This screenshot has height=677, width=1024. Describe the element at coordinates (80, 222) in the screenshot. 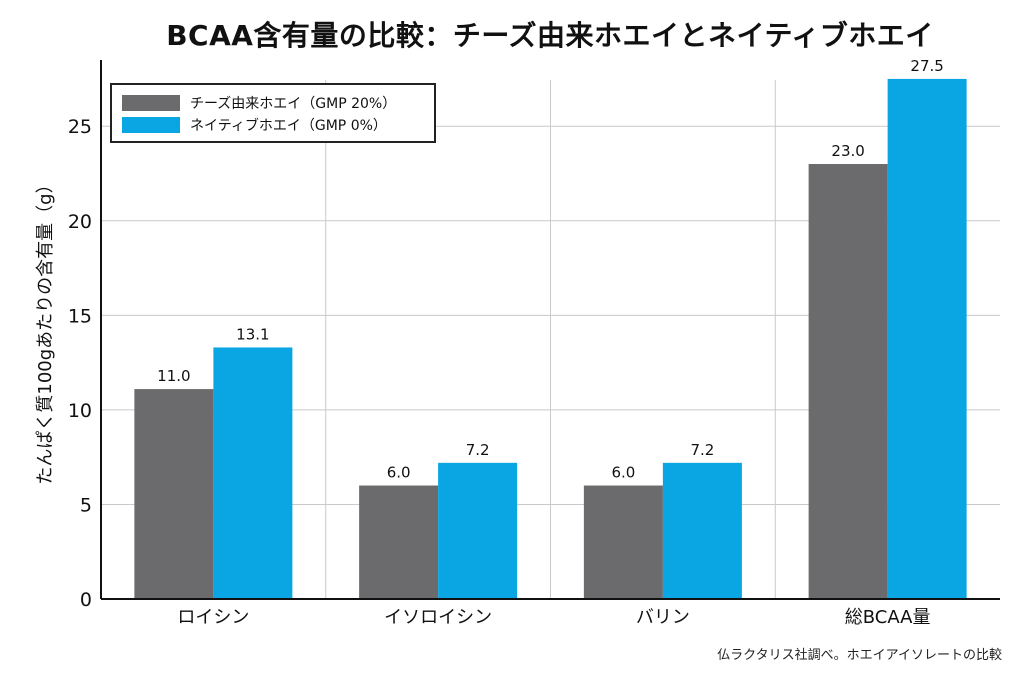

I see `y-tick-label: 20` at that location.